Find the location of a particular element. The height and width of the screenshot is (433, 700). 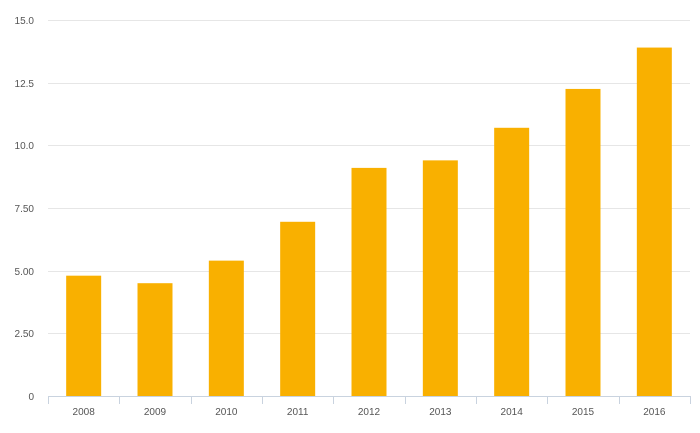

x-tick-label: 2010 is located at coordinates (226, 412).